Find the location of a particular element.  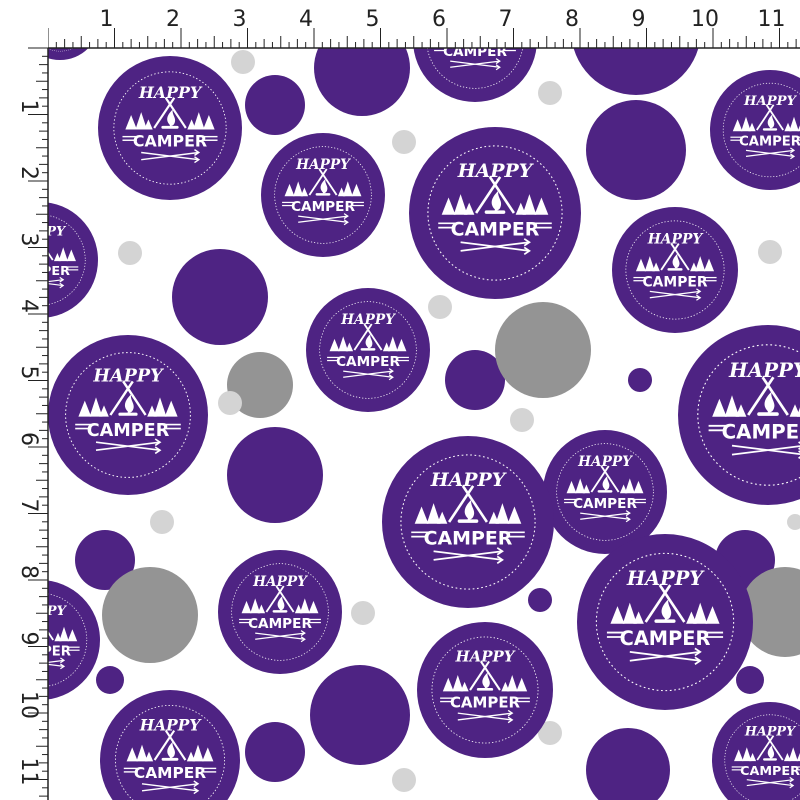

ruler-left-bar is located at coordinates (24, 400).